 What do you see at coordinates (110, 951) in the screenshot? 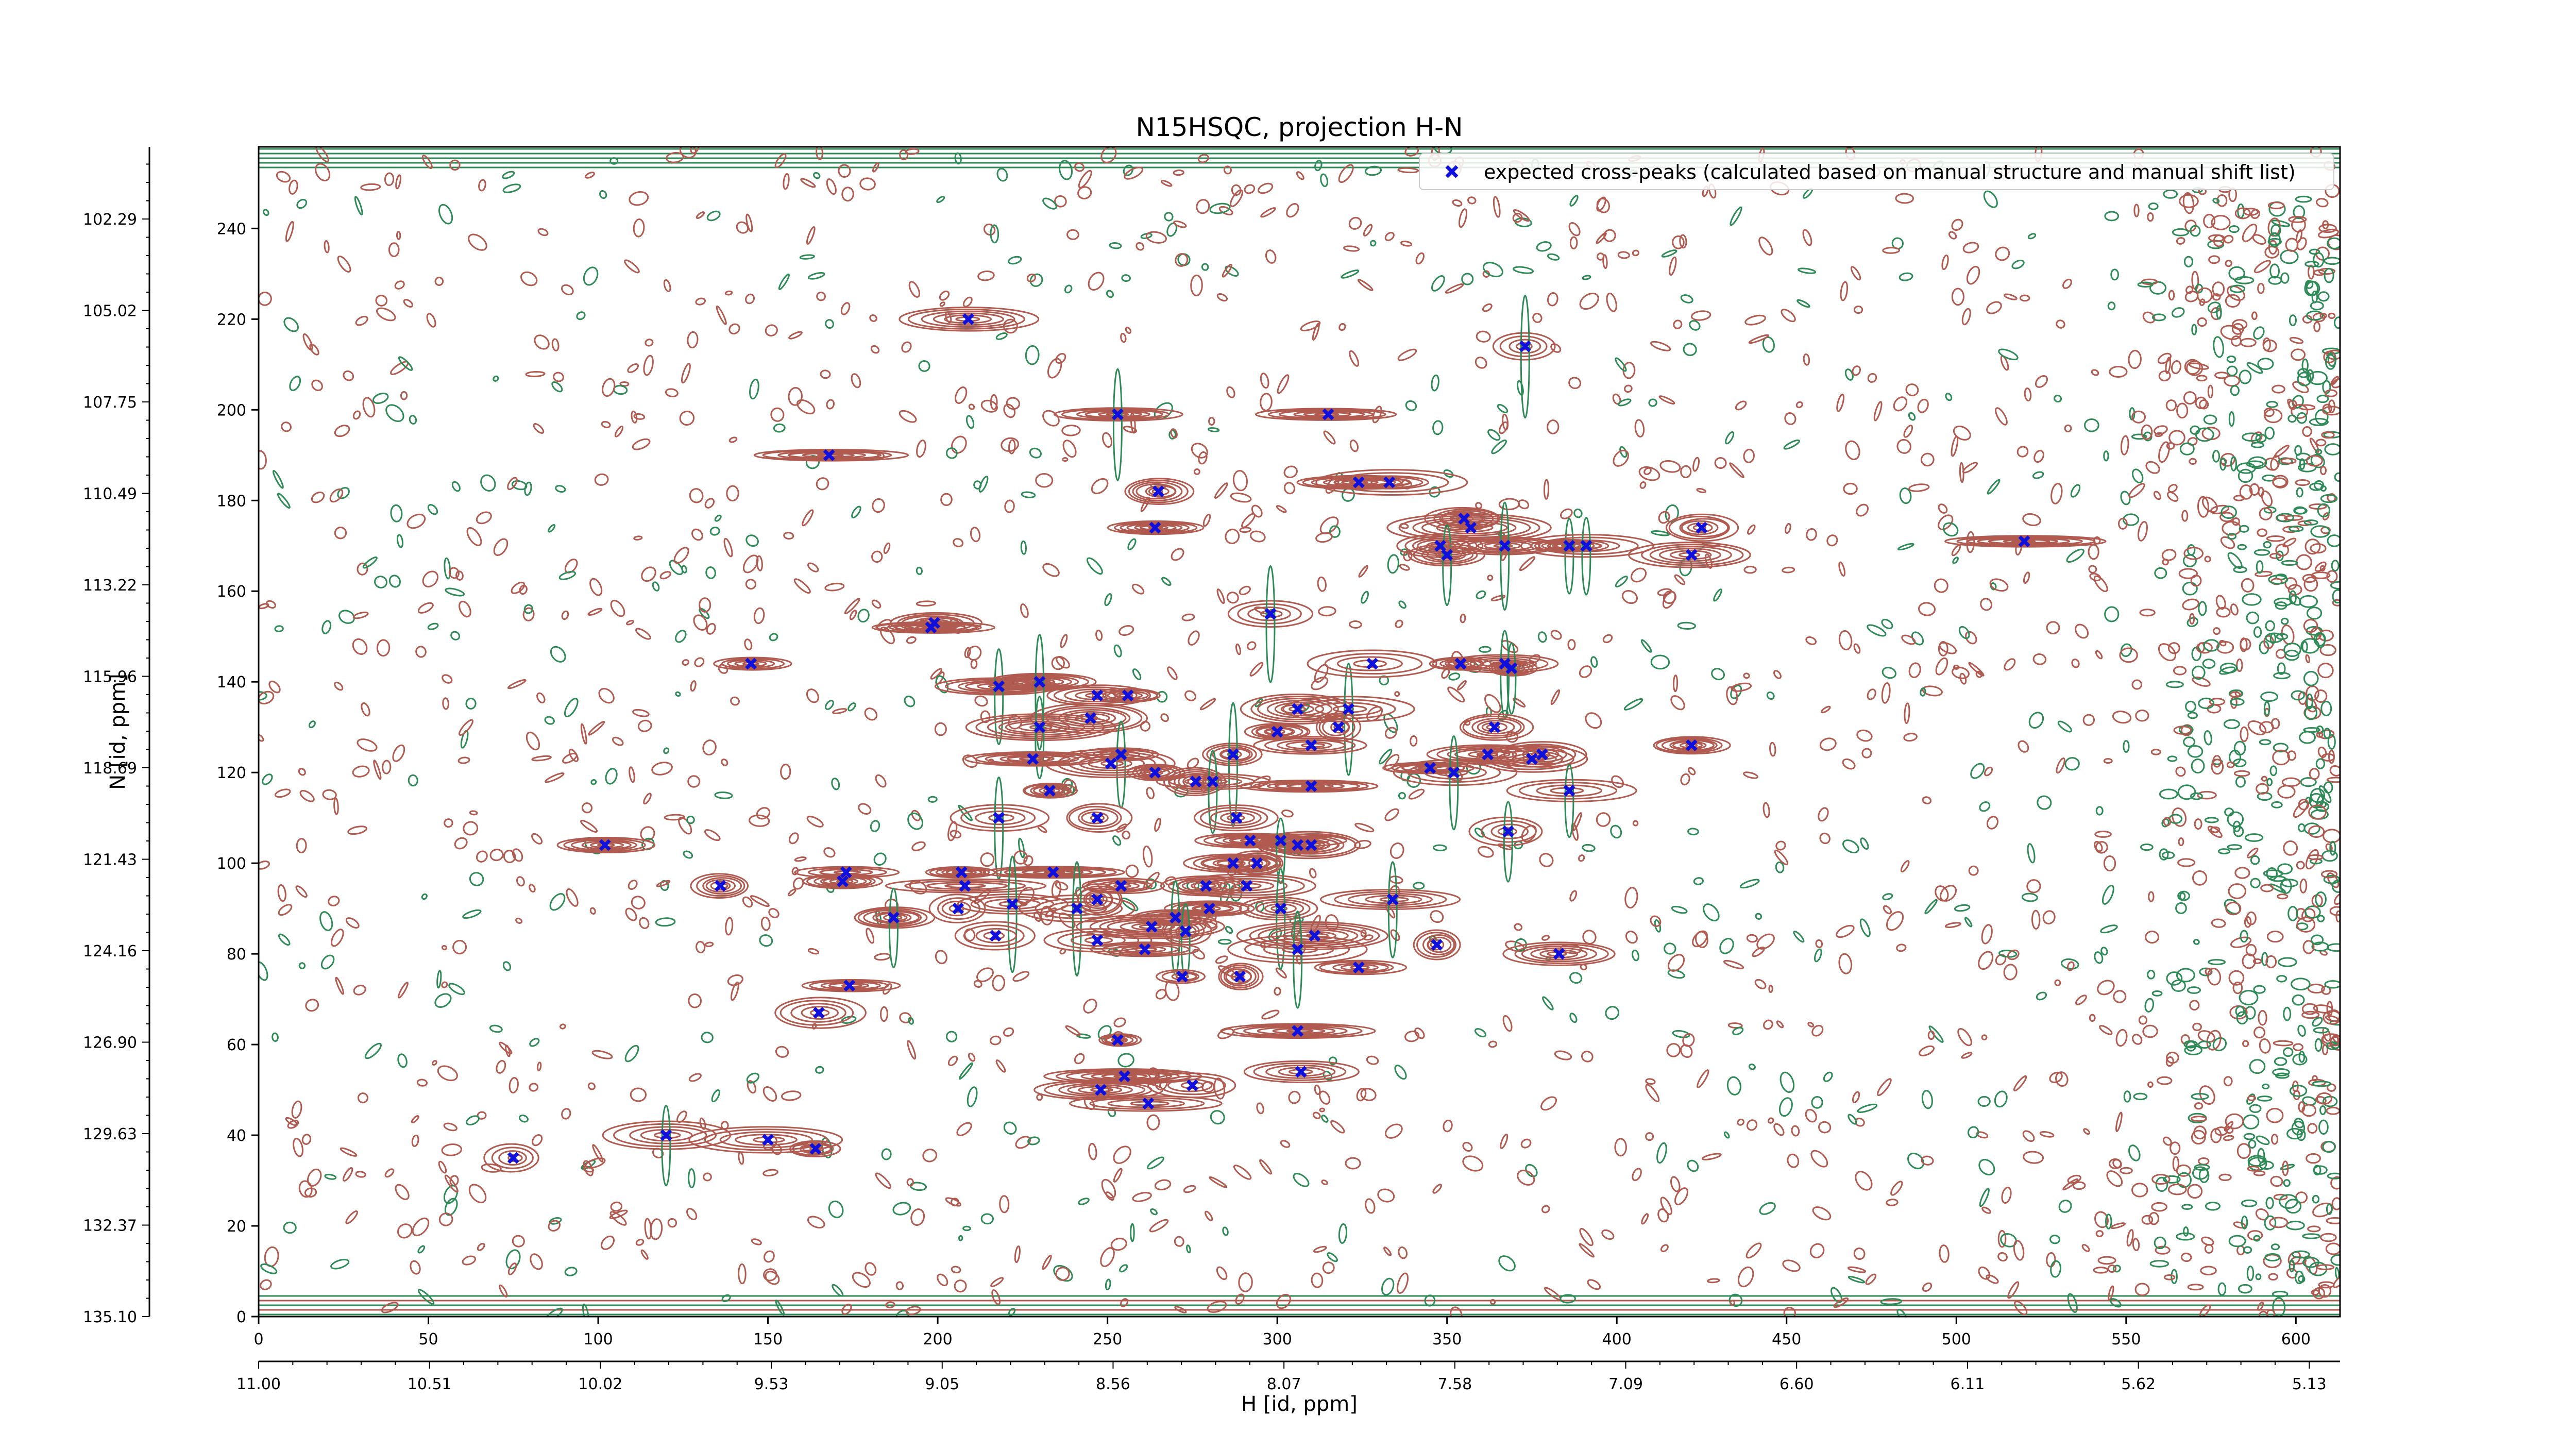
I see `y-ppm-tick-label: 124.16` at bounding box center [110, 951].